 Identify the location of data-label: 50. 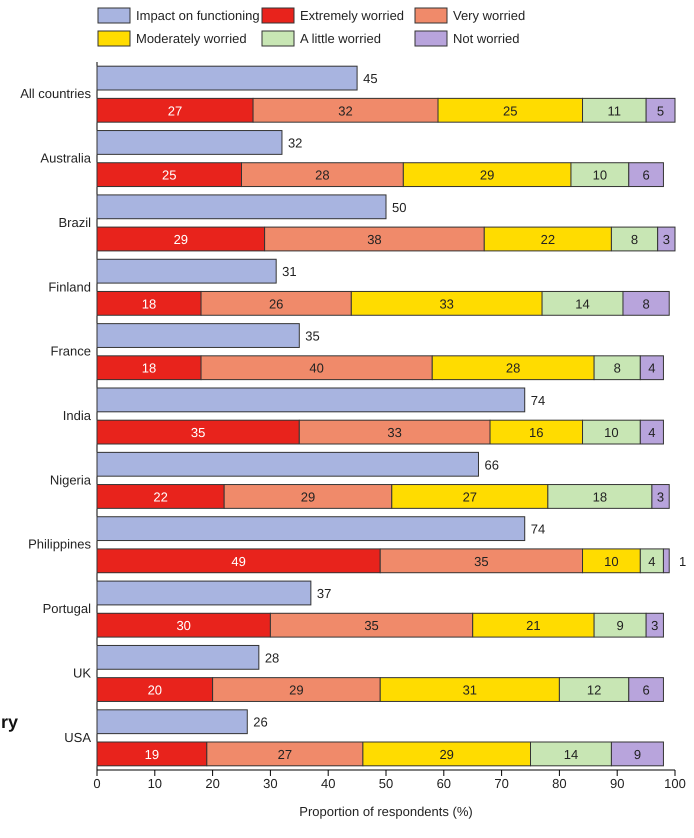
(399, 207).